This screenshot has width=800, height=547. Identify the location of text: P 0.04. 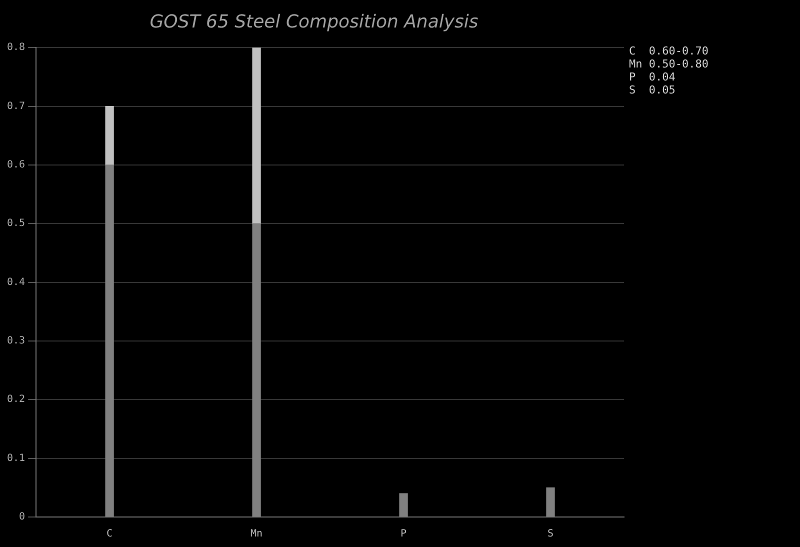
(652, 77).